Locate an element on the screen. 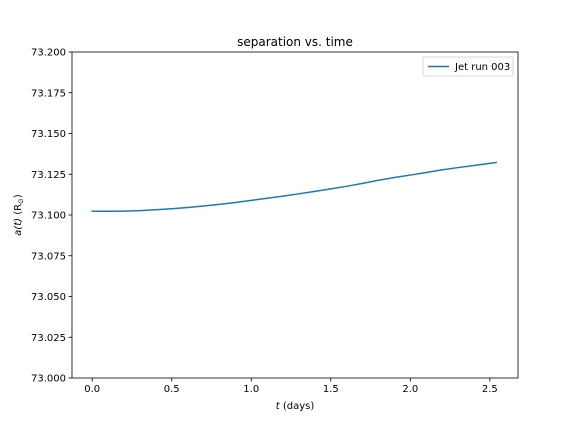 The width and height of the screenshot is (576, 432). y-tick-label: 73.000 is located at coordinates (48, 379).